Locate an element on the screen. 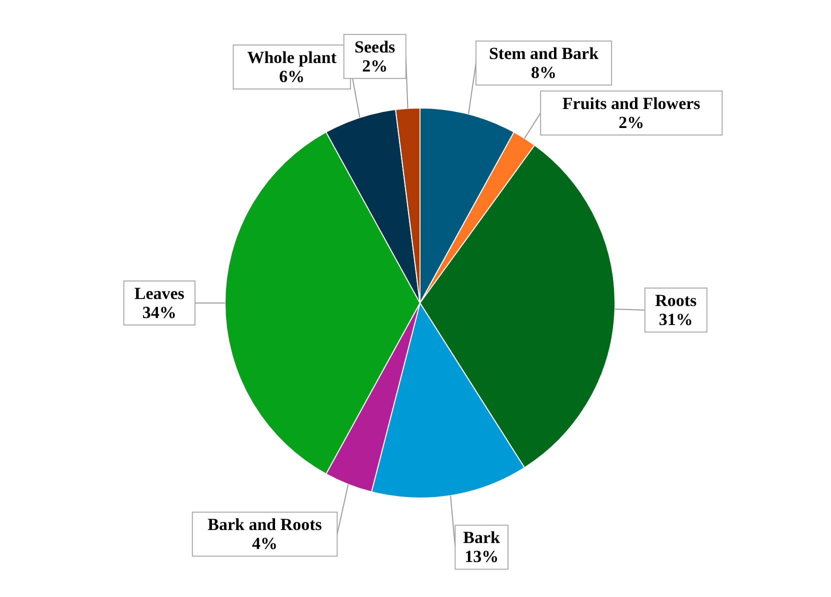 The width and height of the screenshot is (831, 597). slice-label: Bark is located at coordinates (482, 538).